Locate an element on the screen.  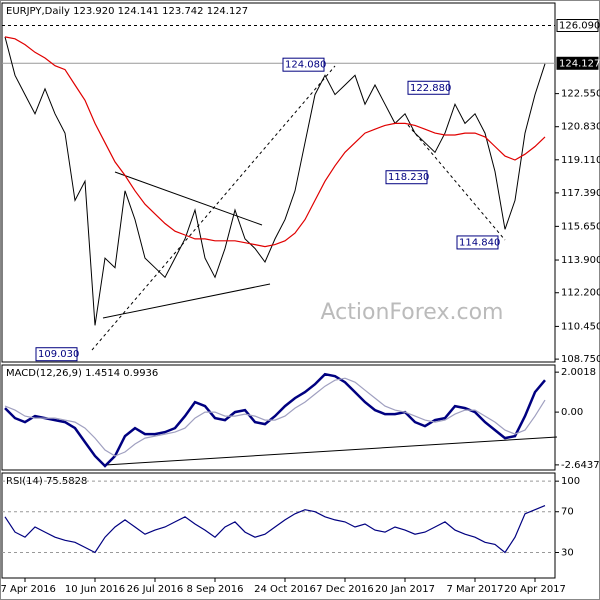
y-tick-label: 122.550 is located at coordinates (580, 94).